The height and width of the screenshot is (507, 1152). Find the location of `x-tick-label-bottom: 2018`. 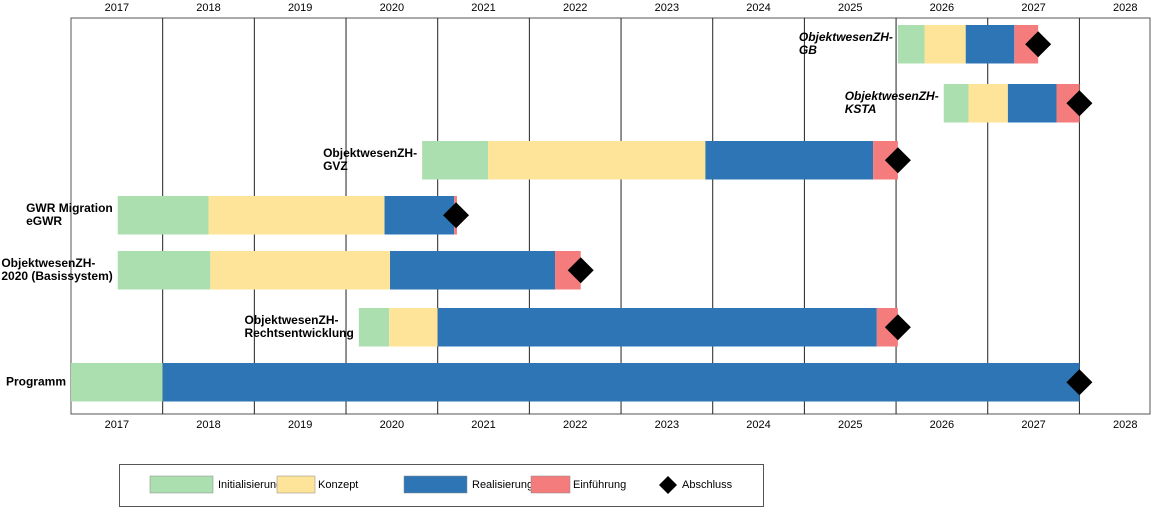

x-tick-label-bottom: 2018 is located at coordinates (208, 425).